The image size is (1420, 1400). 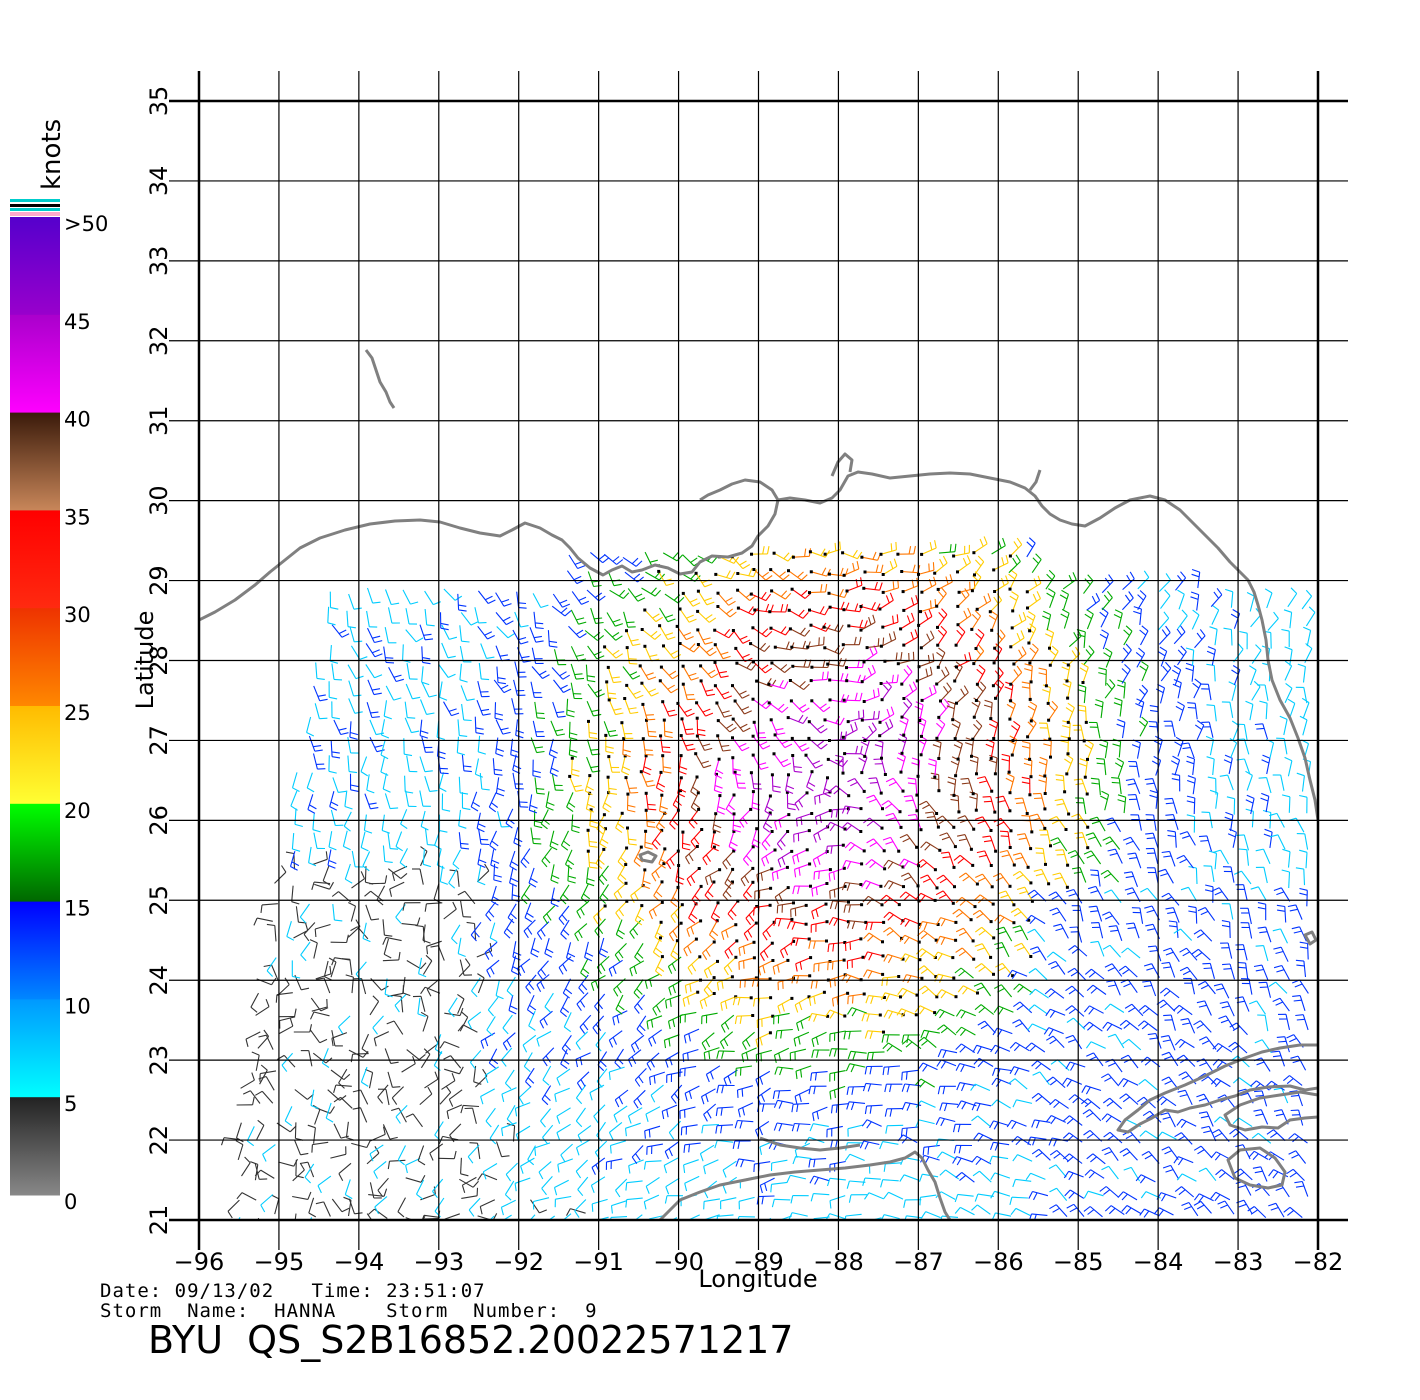 I want to click on colorbar-tick-label: 0, so click(x=70, y=1202).